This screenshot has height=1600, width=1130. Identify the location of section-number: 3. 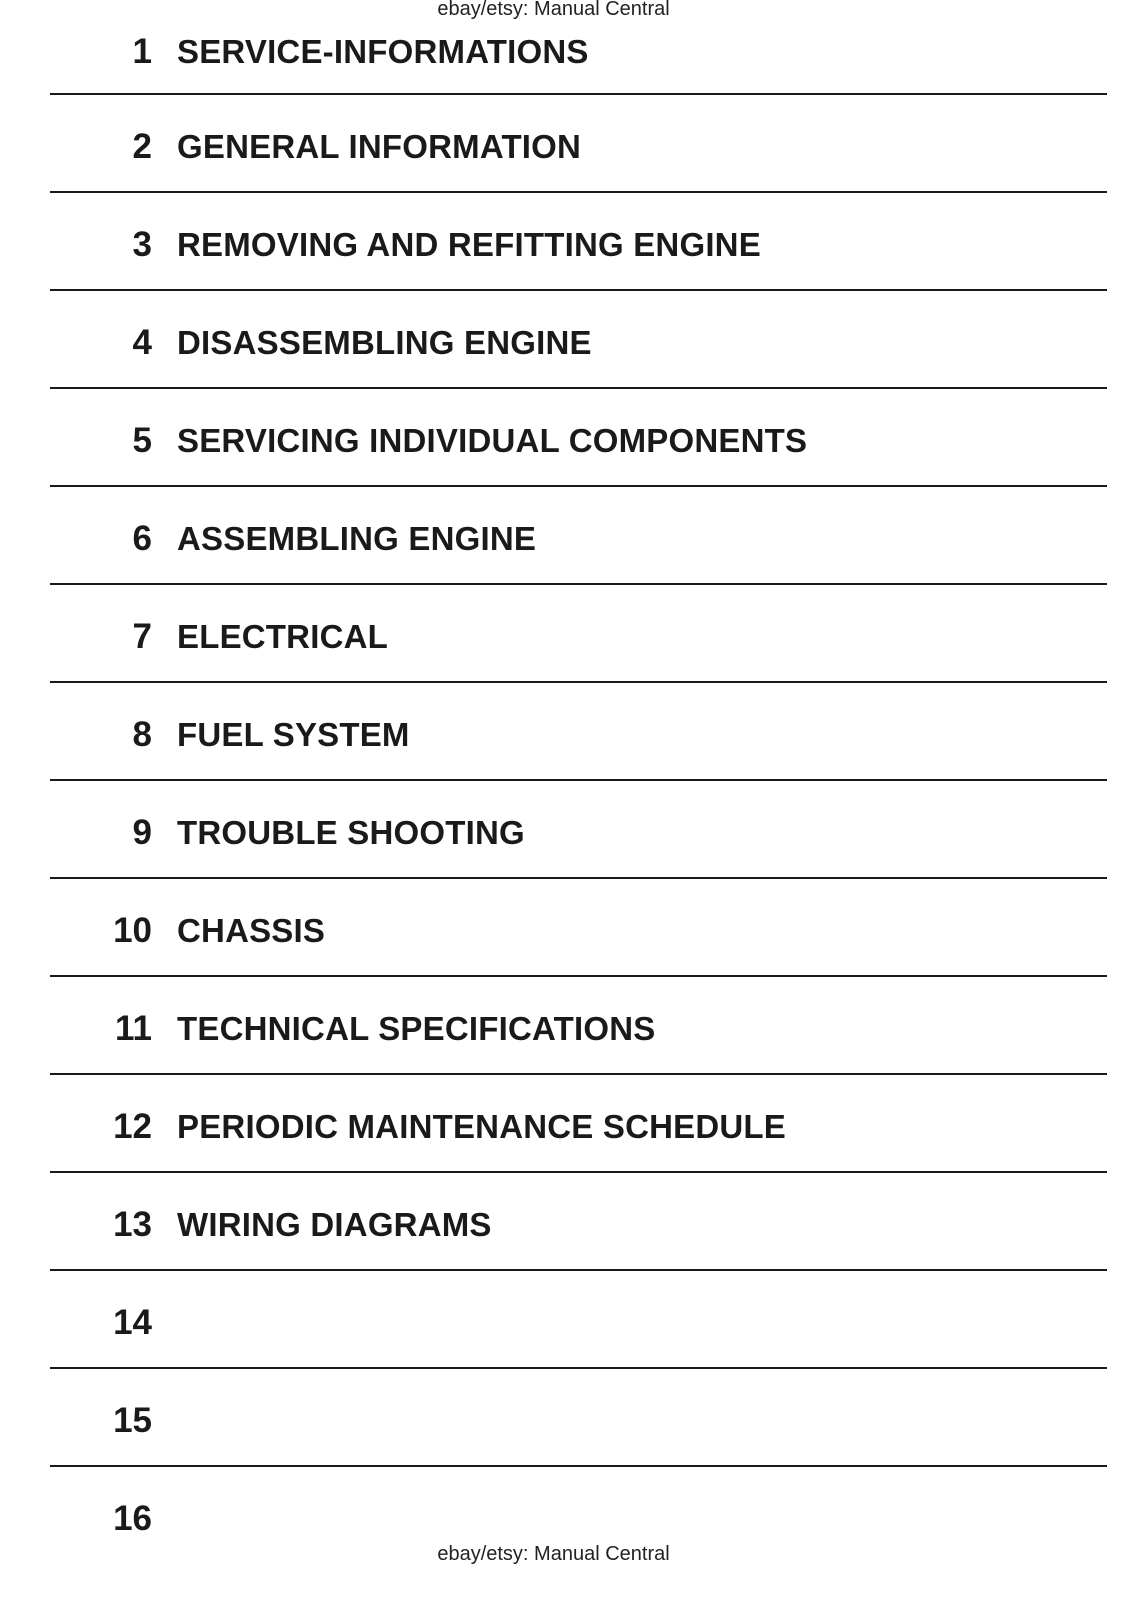
(142, 244).